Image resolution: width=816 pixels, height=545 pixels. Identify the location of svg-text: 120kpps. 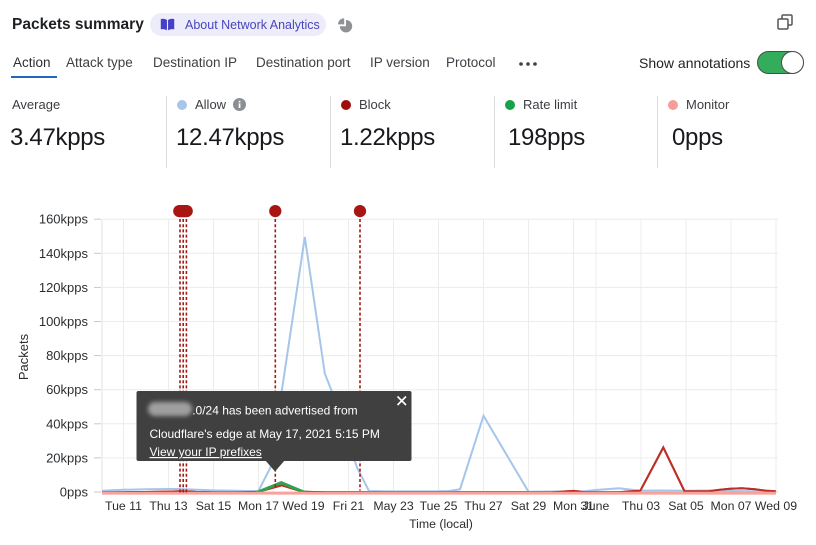
(64, 287).